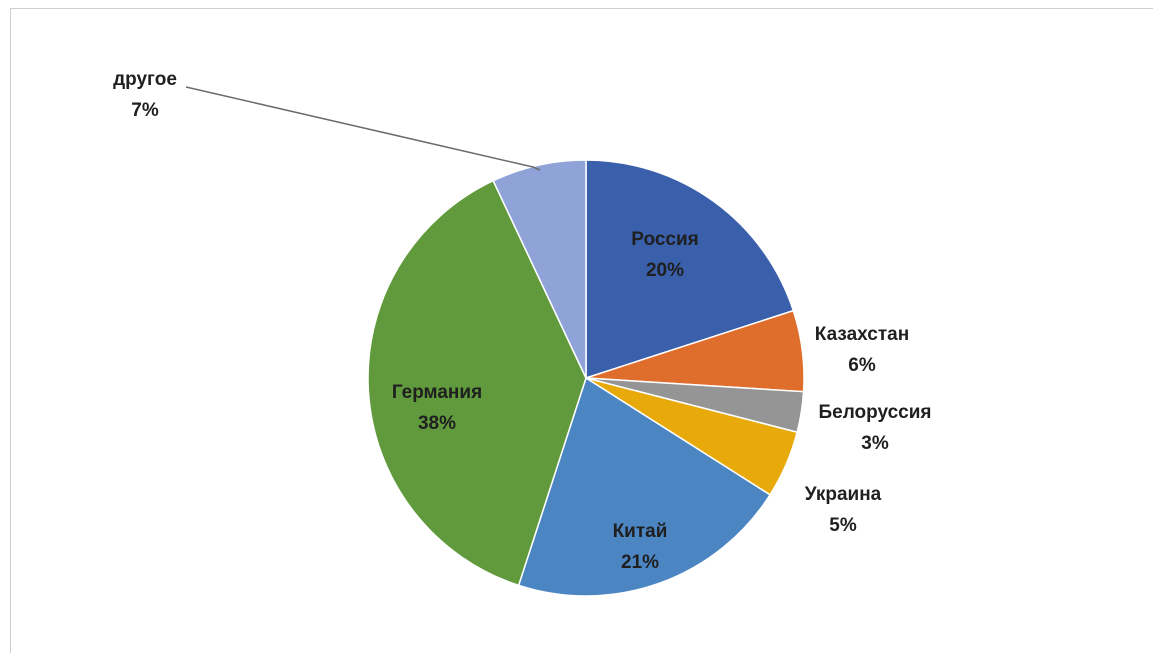 The height and width of the screenshot is (657, 1155). What do you see at coordinates (145, 110) in the screenshot?
I see `slice-percent-6: 7%` at bounding box center [145, 110].